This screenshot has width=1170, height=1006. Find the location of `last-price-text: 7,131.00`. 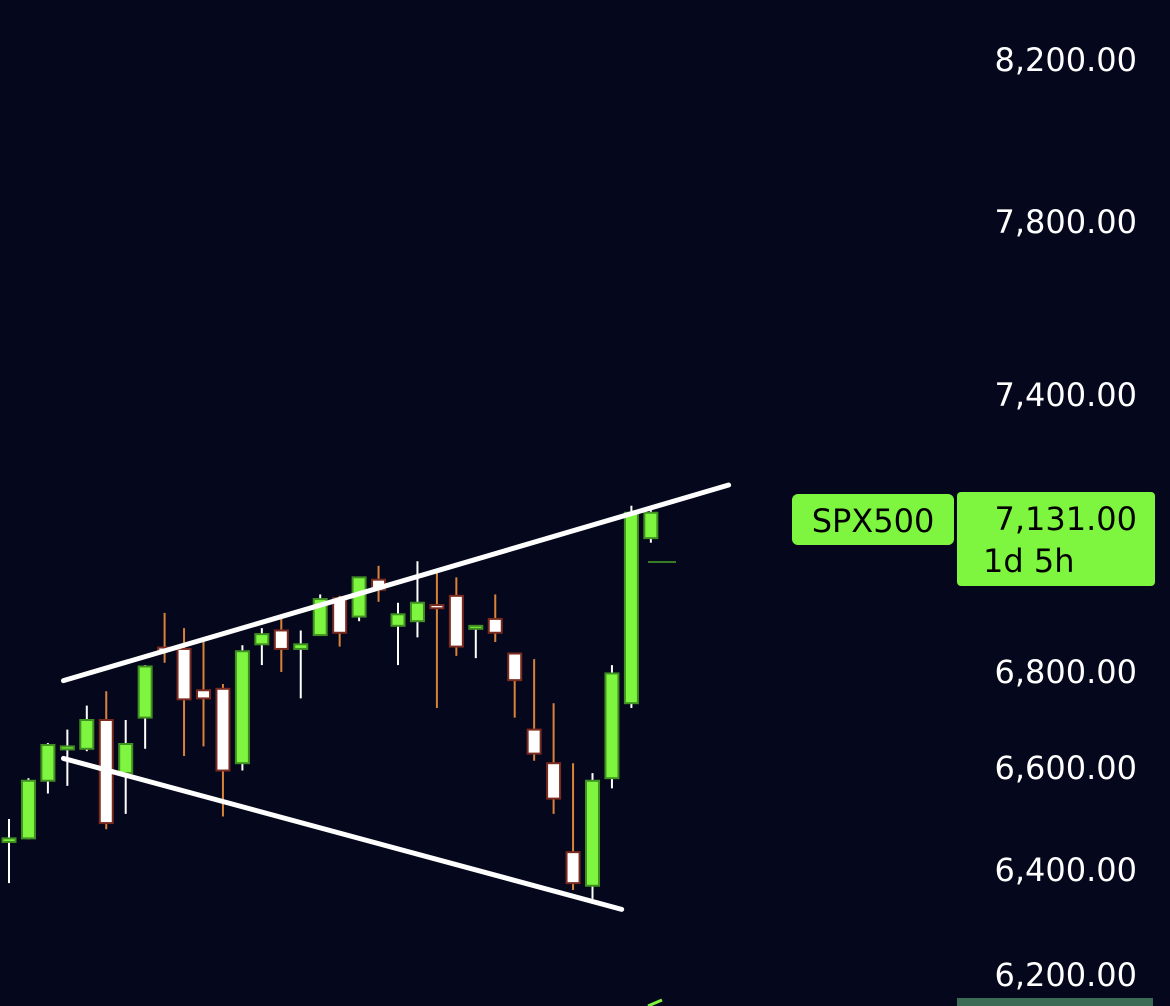

last-price-text: 7,131.00 is located at coordinates (1066, 519).